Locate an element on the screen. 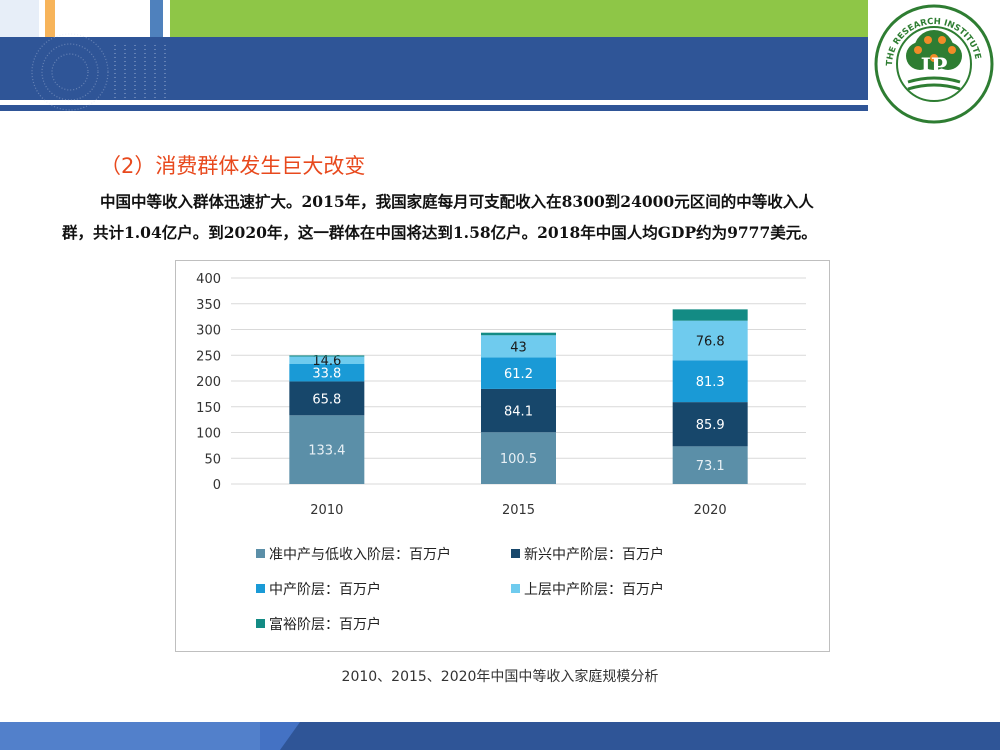 This screenshot has width=1000, height=750. data-label: 84.1 is located at coordinates (518, 412).